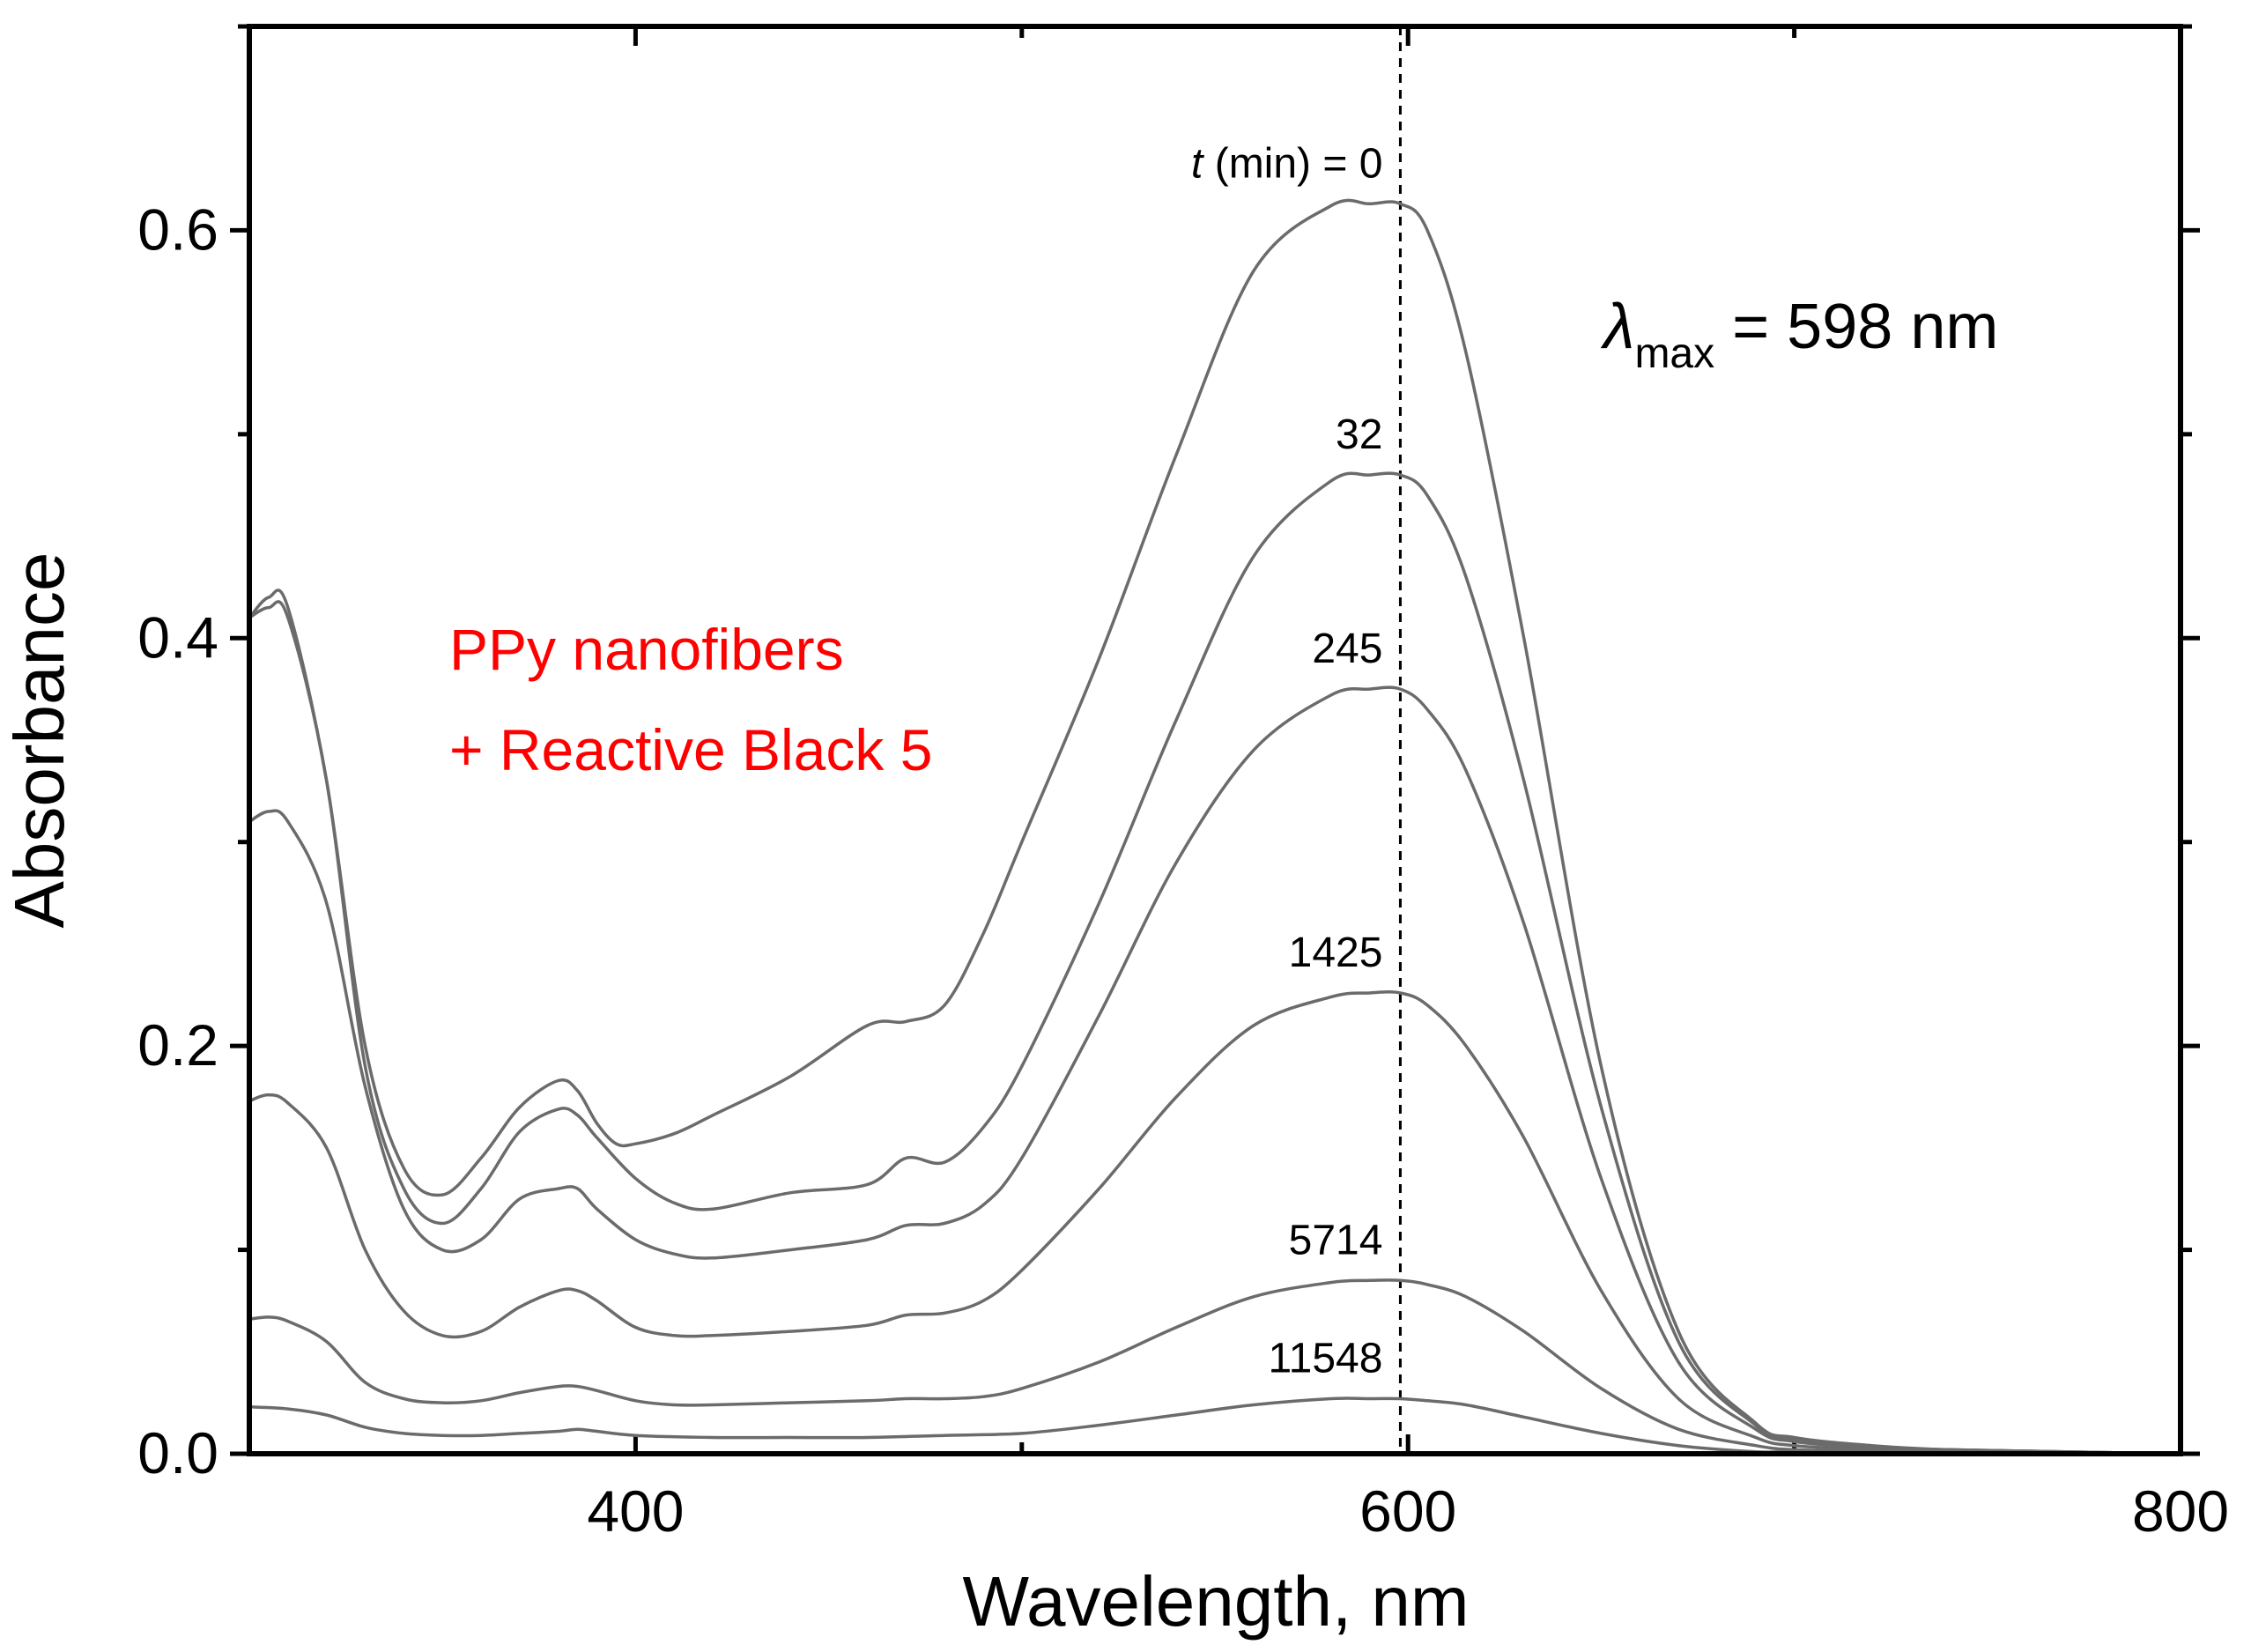 Image resolution: width=2251 pixels, height=1652 pixels. What do you see at coordinates (1617, 327) in the screenshot?
I see `lambda-symbol: λ` at bounding box center [1617, 327].